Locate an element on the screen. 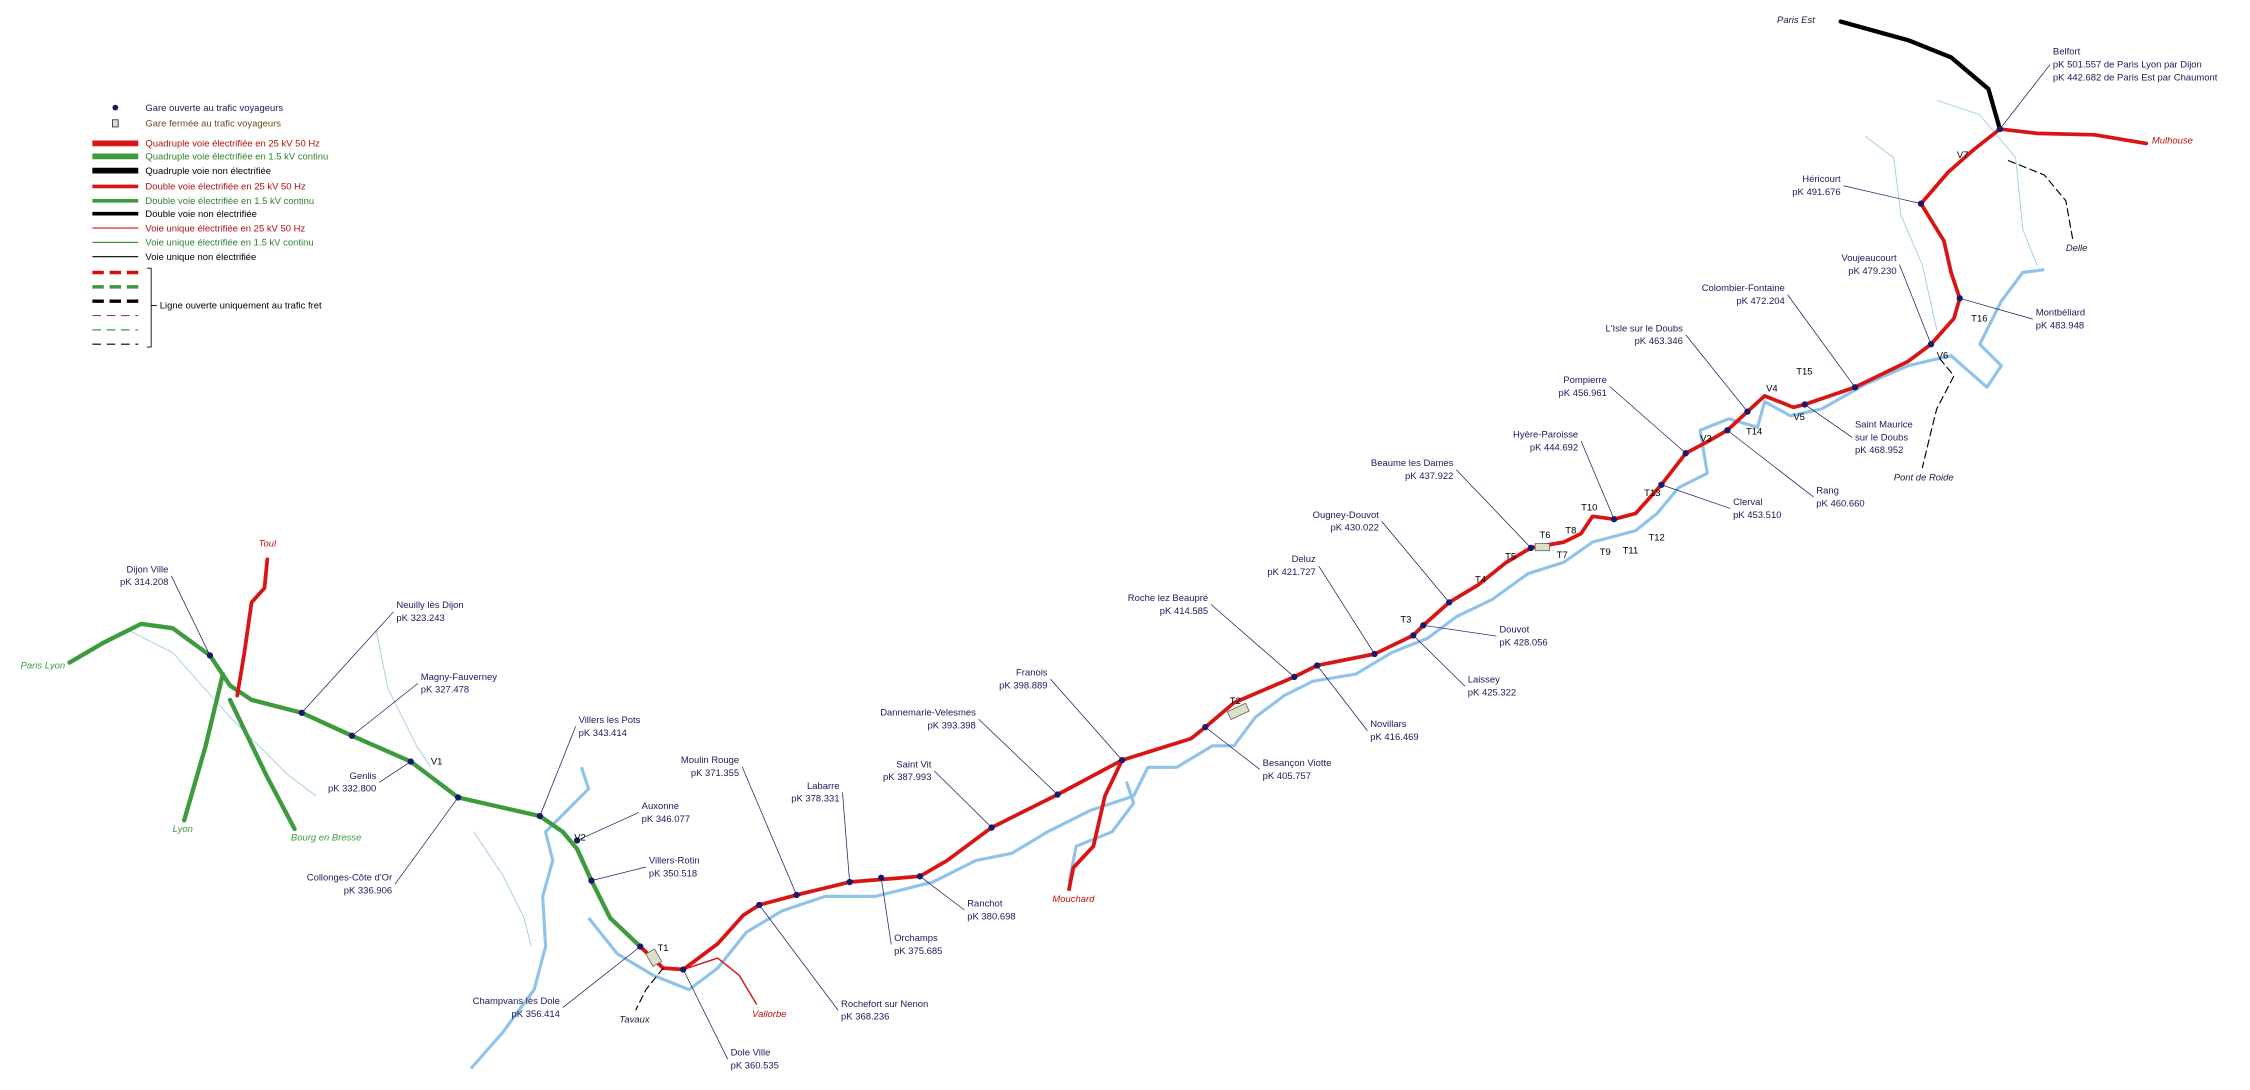 The width and height of the screenshot is (2250, 1090). station: Auxonne pK 346.077 is located at coordinates (631, 822).